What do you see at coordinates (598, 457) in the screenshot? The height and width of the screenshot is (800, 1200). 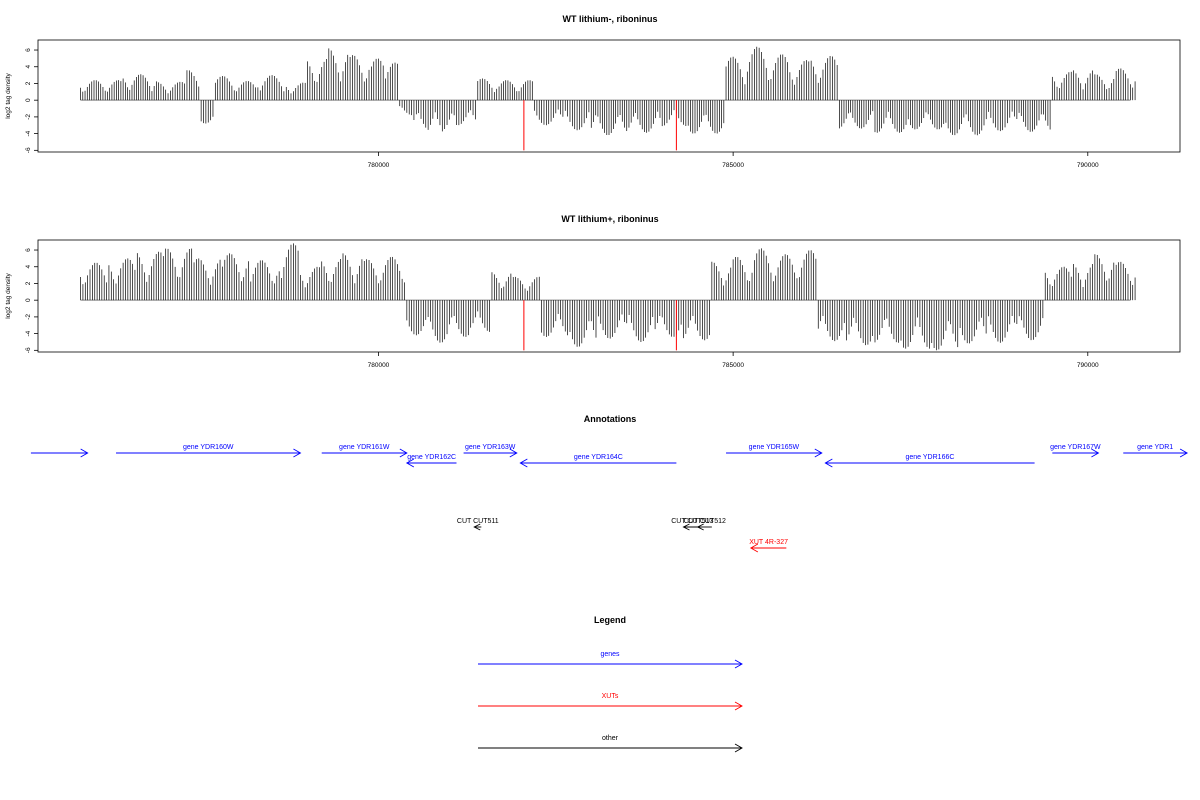 I see `gene-arrow-label: gene YDR164C` at bounding box center [598, 457].